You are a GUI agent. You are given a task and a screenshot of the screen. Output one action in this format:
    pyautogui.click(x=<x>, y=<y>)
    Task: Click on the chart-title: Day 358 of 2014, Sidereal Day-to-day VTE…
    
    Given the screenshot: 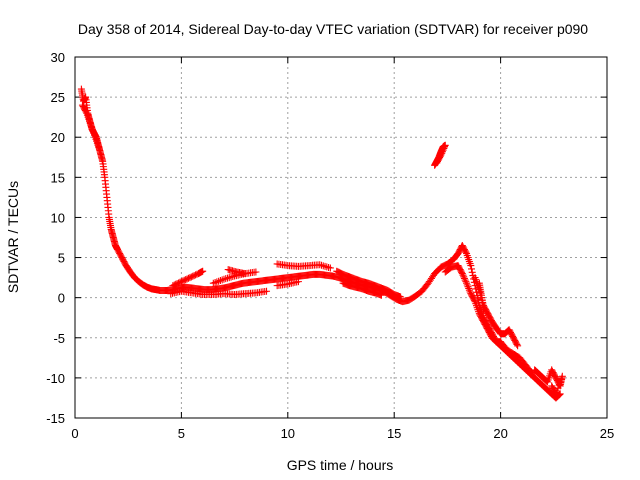 What is the action you would take?
    pyautogui.click(x=333, y=29)
    